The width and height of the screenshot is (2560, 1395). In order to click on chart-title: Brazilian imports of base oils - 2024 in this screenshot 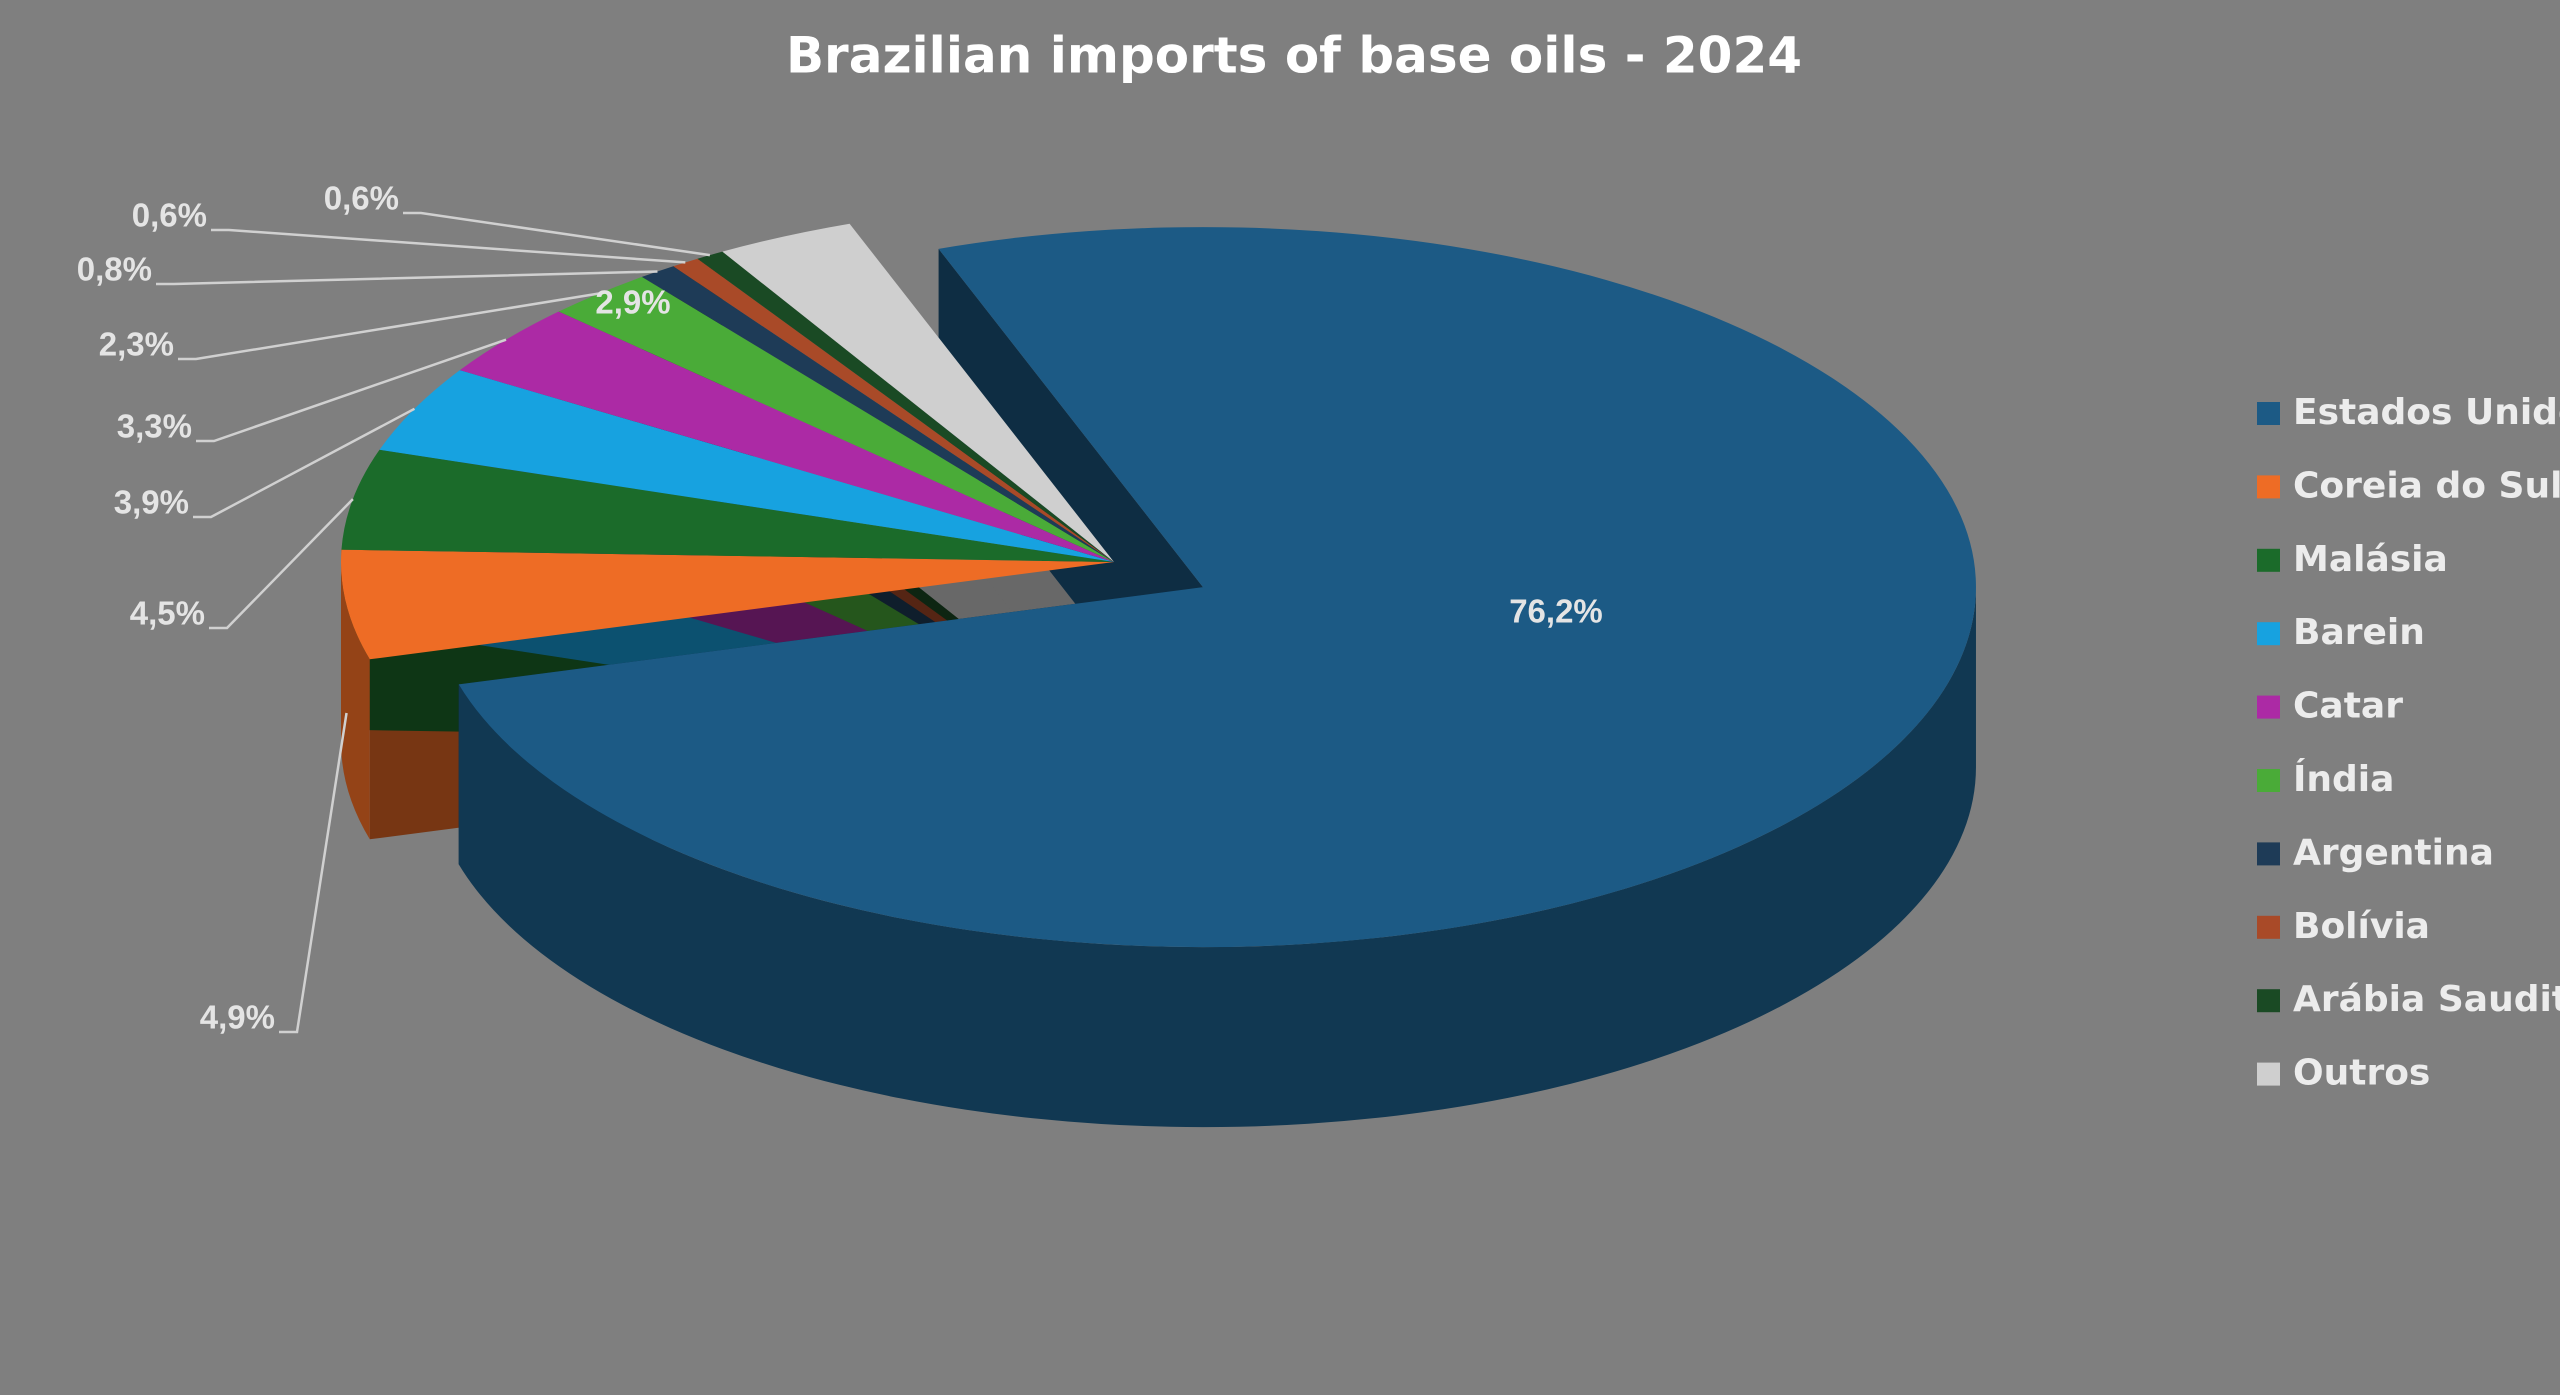, I will do `click(1294, 56)`.